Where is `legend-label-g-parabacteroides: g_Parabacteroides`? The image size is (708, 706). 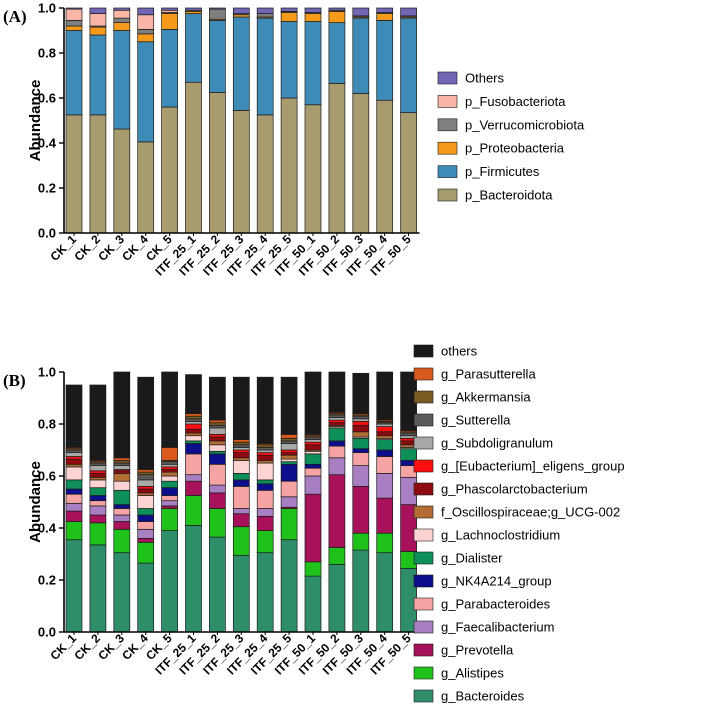 legend-label-g-parabacteroides: g_Parabacteroides is located at coordinates (496, 604).